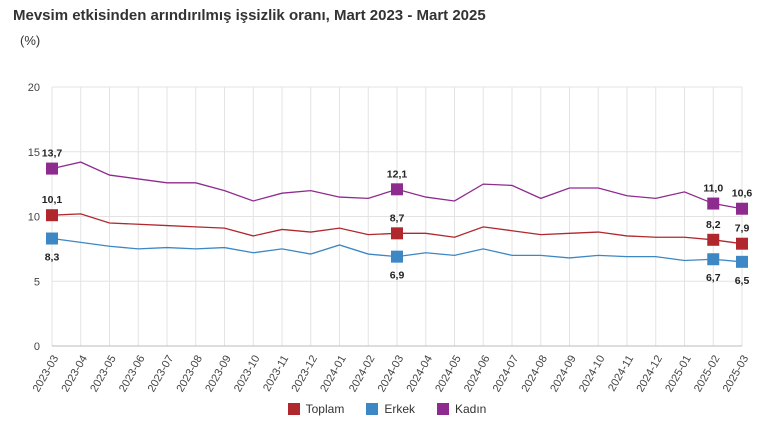 The width and height of the screenshot is (774, 430). Describe the element at coordinates (103, 373) in the screenshot. I see `x-tick-label: 2023-05` at that location.